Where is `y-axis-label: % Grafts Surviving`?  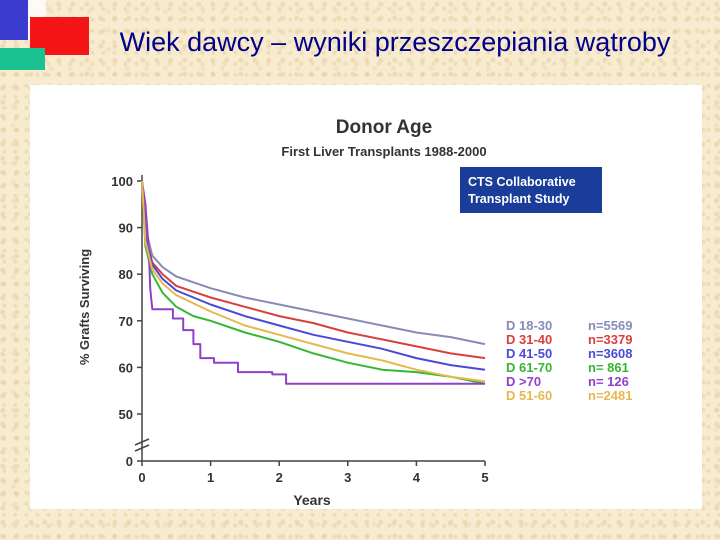 y-axis-label: % Grafts Surviving is located at coordinates (84, 307).